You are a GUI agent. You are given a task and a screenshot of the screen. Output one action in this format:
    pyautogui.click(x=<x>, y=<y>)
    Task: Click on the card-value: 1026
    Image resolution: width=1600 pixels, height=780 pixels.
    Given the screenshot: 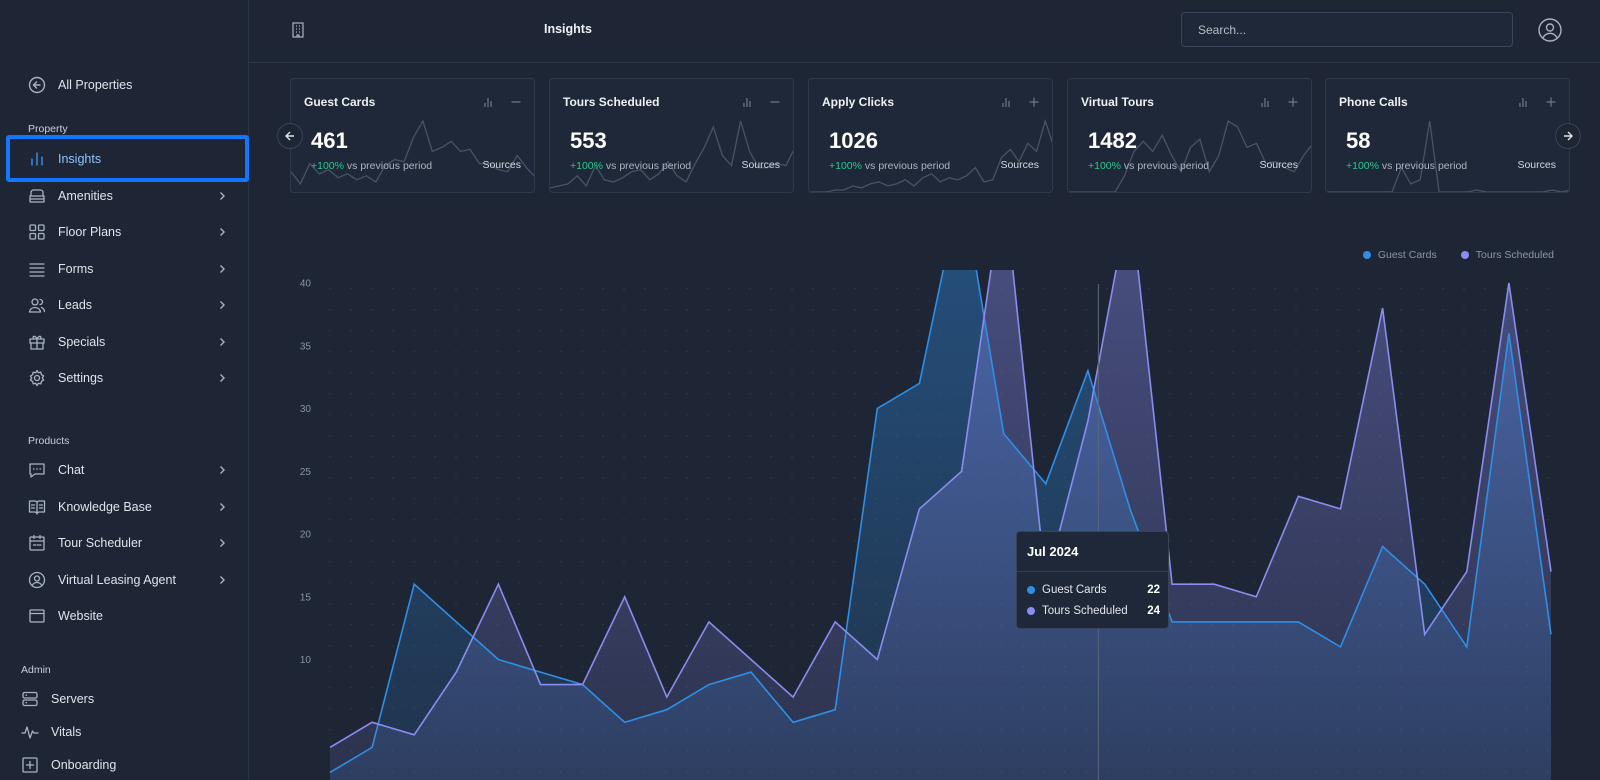 What is the action you would take?
    pyautogui.click(x=853, y=140)
    